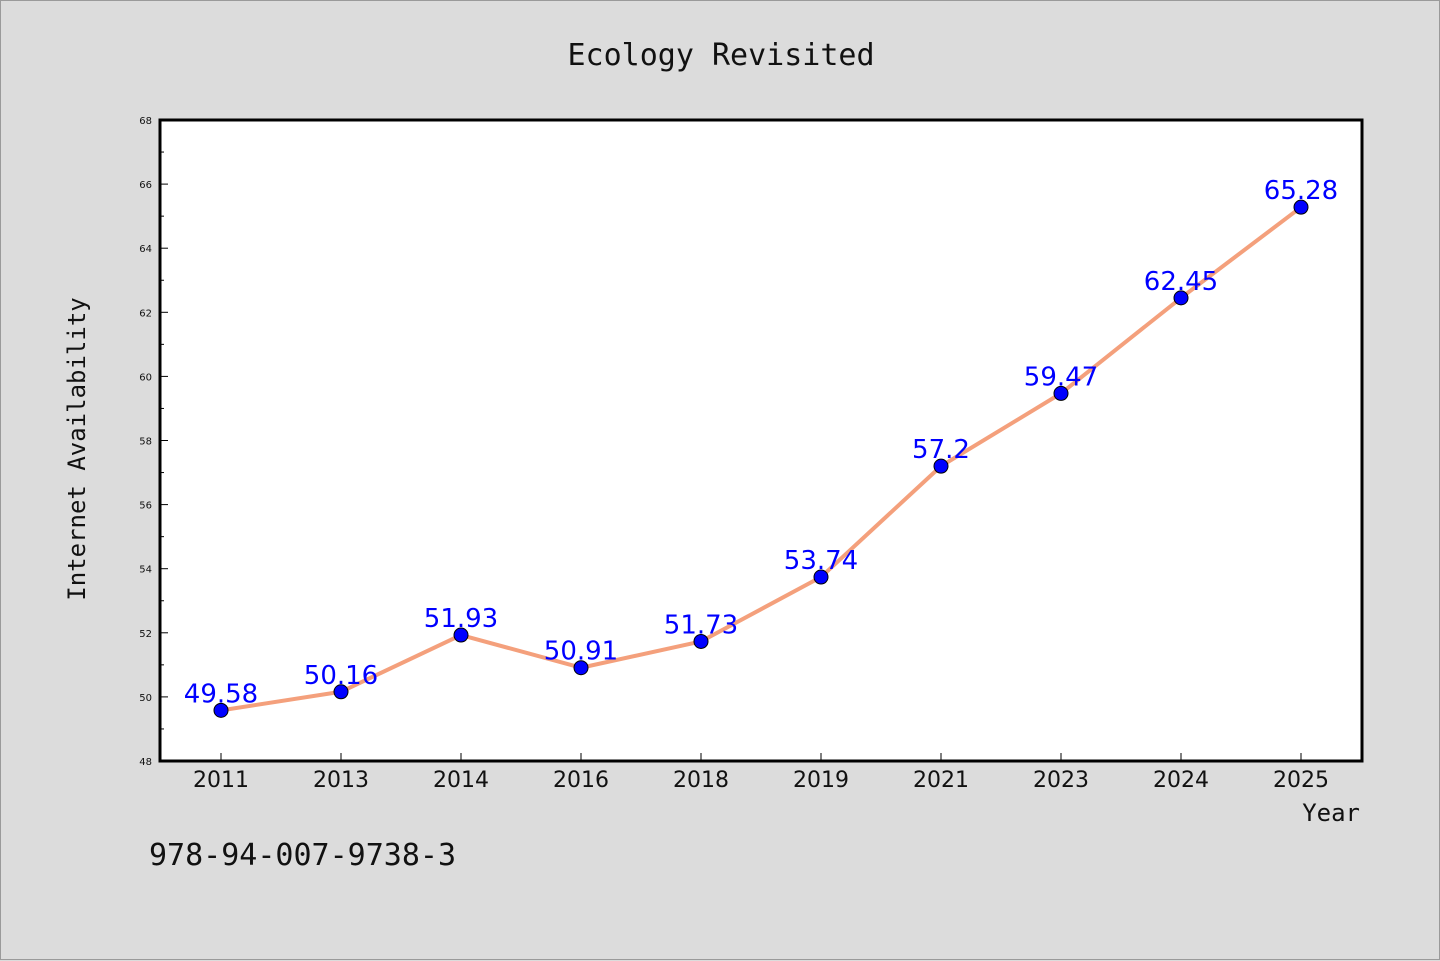 The width and height of the screenshot is (1440, 961). Describe the element at coordinates (145, 442) in the screenshot. I see `y-tick-label: 58` at that location.